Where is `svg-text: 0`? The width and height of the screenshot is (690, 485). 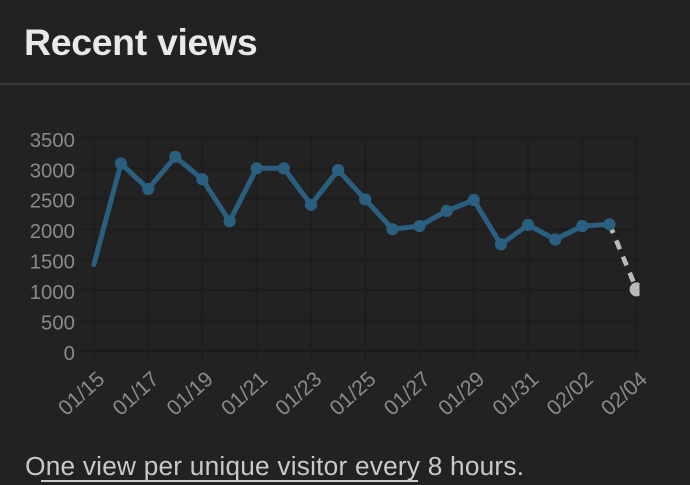 svg-text: 0 is located at coordinates (69, 354).